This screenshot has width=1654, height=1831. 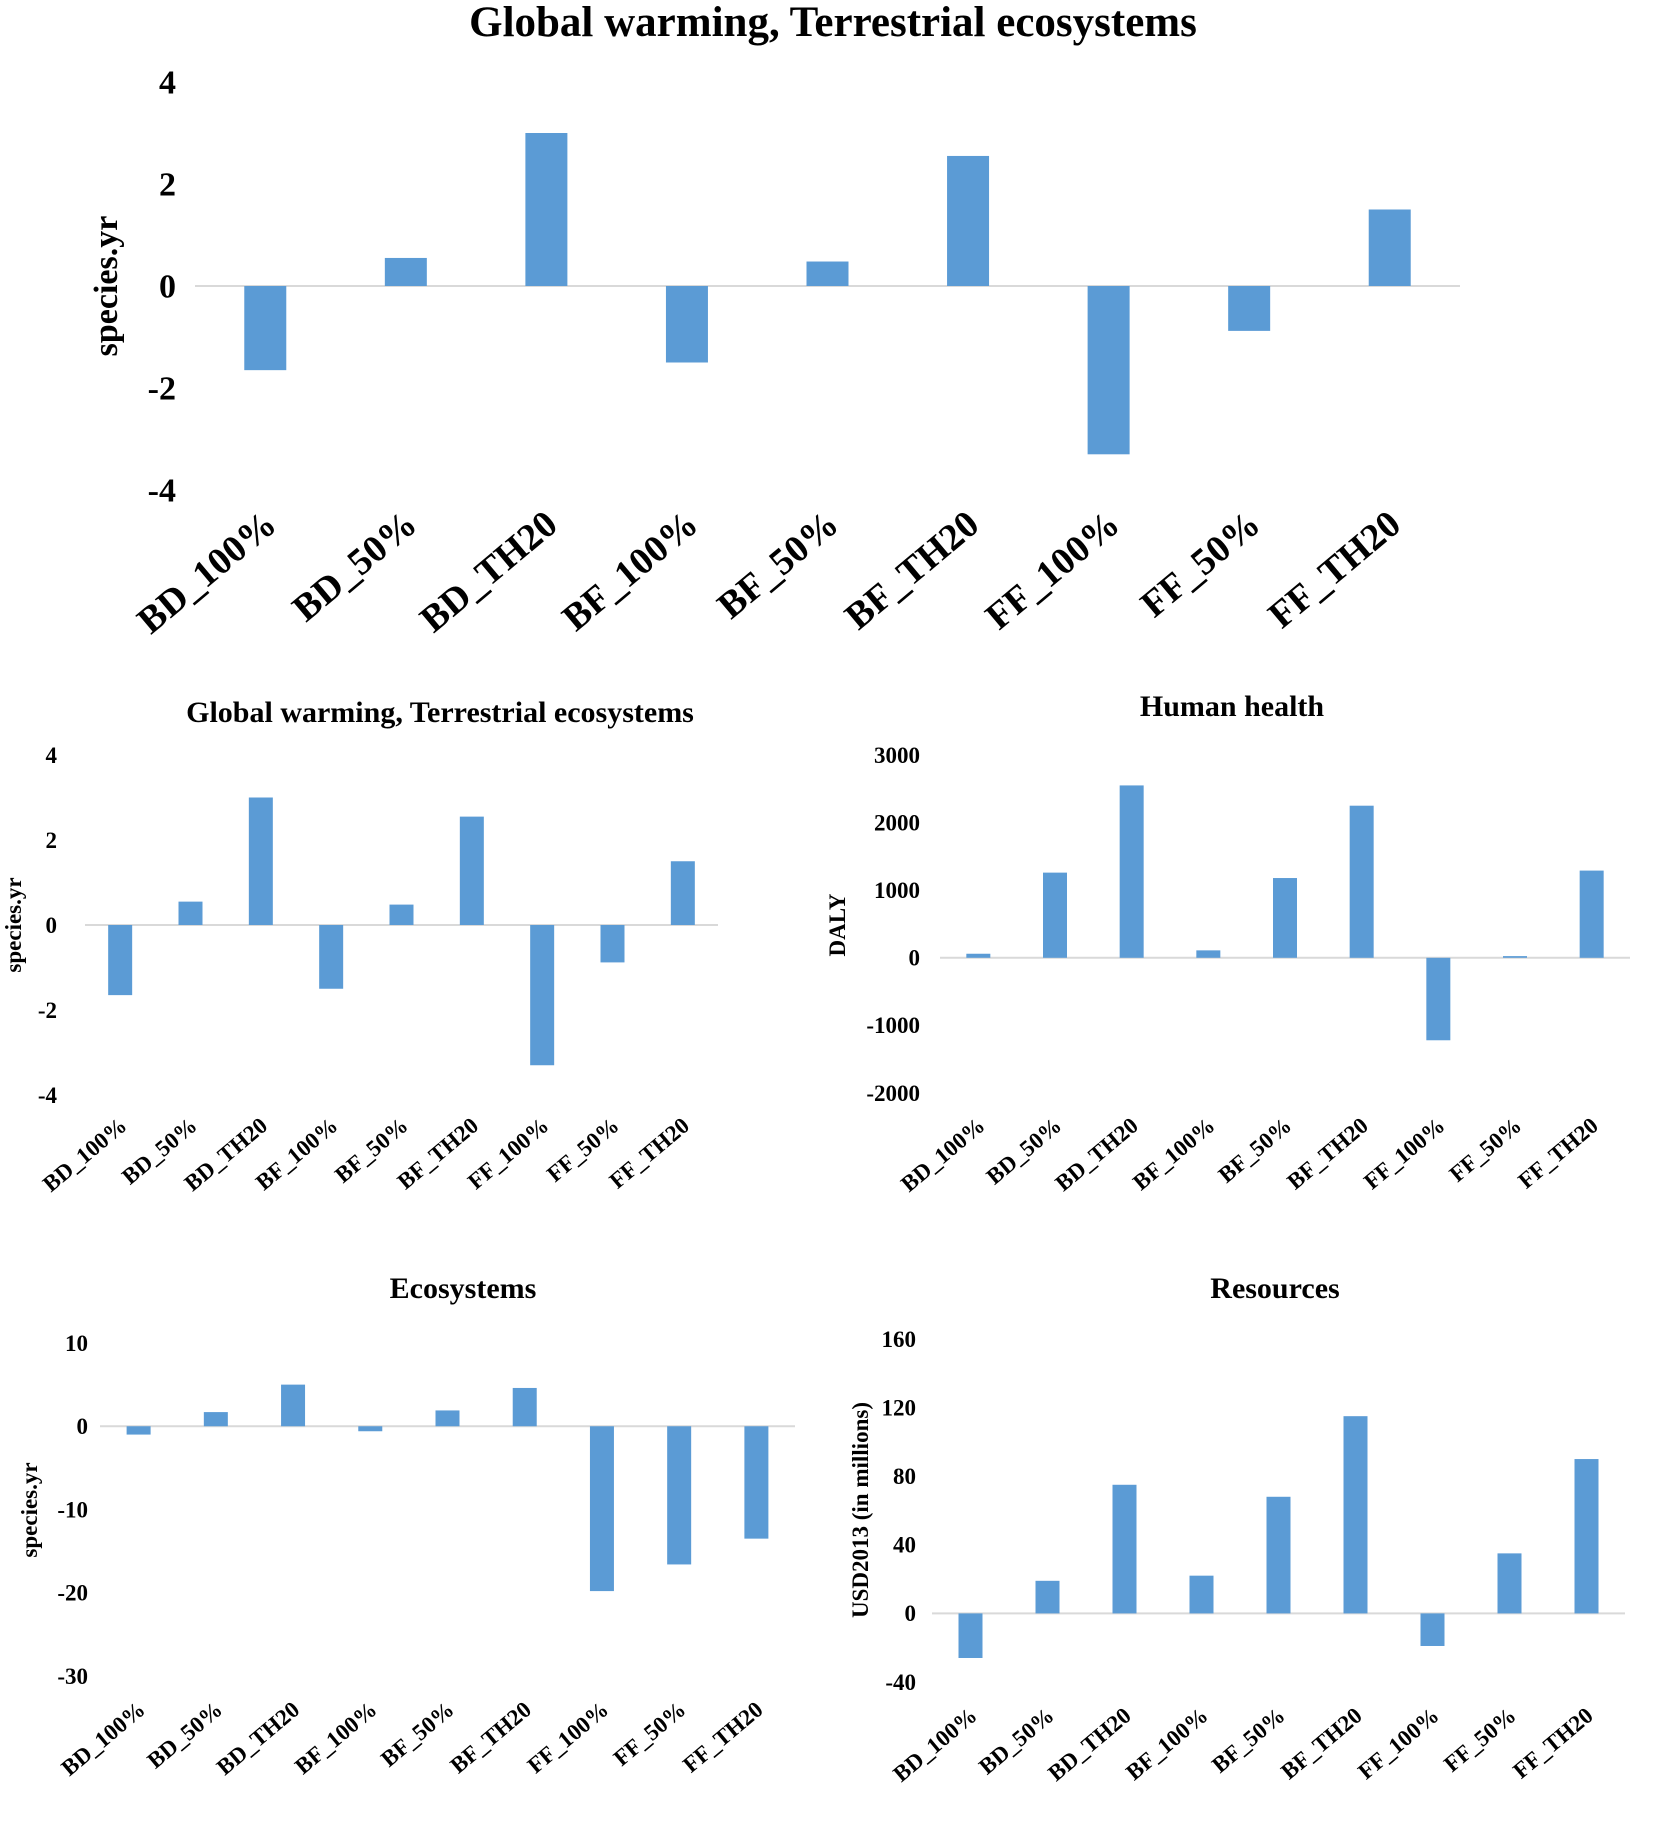 What do you see at coordinates (1274, 1288) in the screenshot?
I see `chart-title: Resources` at bounding box center [1274, 1288].